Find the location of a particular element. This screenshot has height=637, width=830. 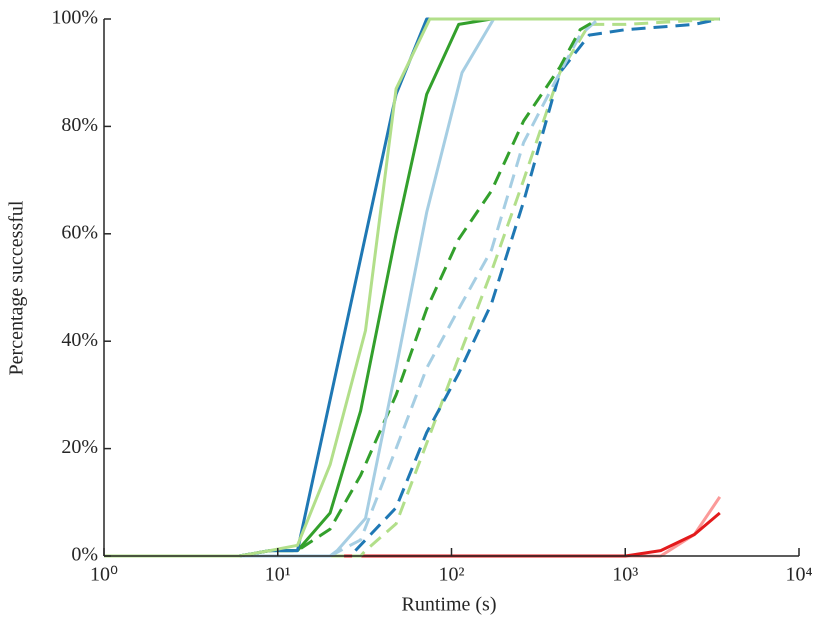

x-tick-label: 10¹ is located at coordinates (278, 575).